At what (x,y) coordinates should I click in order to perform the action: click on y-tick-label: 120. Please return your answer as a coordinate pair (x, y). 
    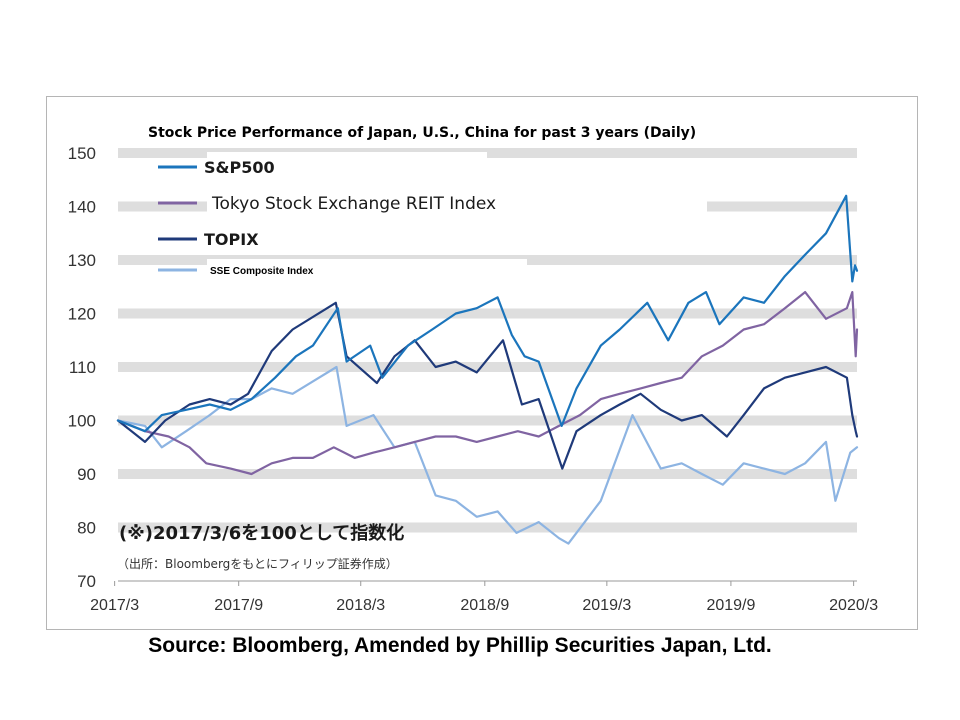
    Looking at the image, I should click on (82, 314).